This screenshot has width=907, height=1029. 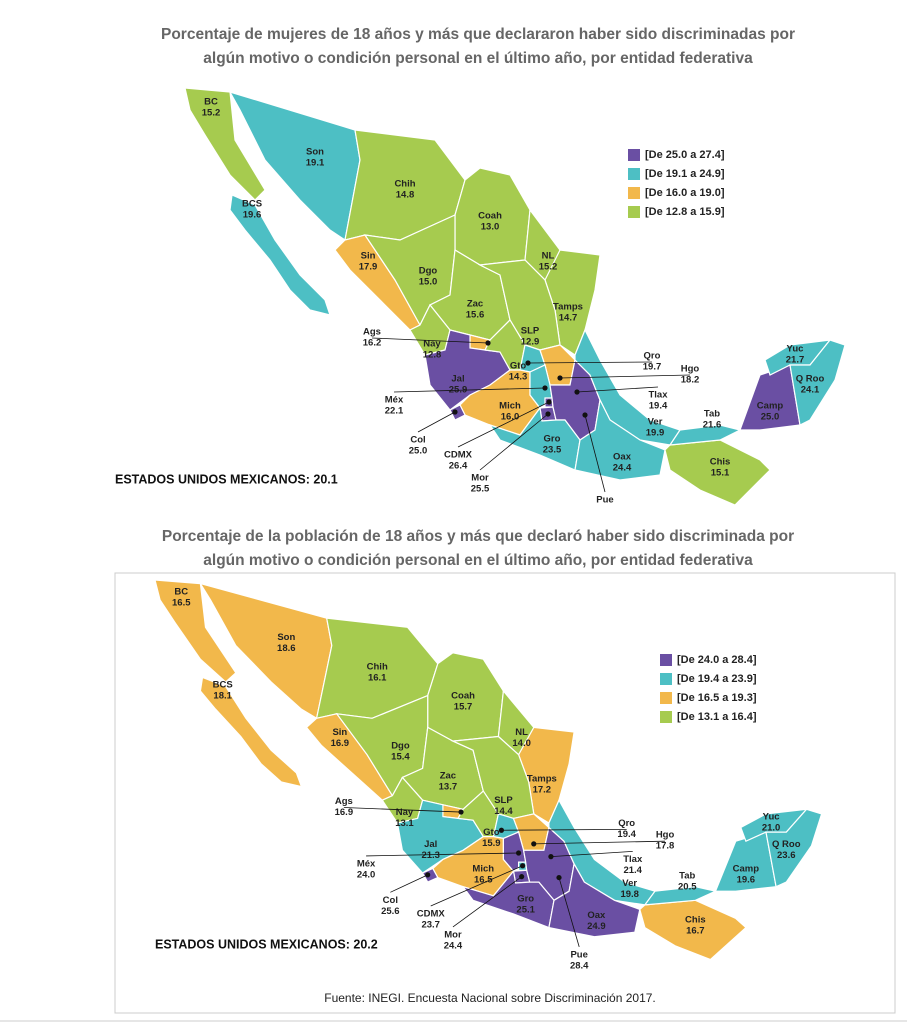 I want to click on state-value: 19.9, so click(x=655, y=433).